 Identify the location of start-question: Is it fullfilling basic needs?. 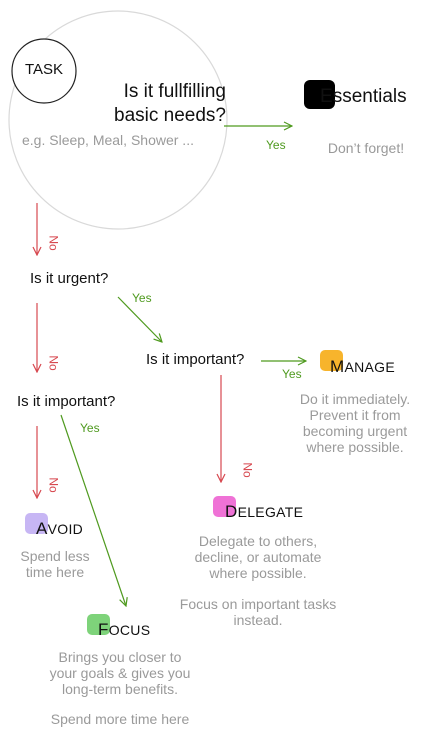
(143, 104).